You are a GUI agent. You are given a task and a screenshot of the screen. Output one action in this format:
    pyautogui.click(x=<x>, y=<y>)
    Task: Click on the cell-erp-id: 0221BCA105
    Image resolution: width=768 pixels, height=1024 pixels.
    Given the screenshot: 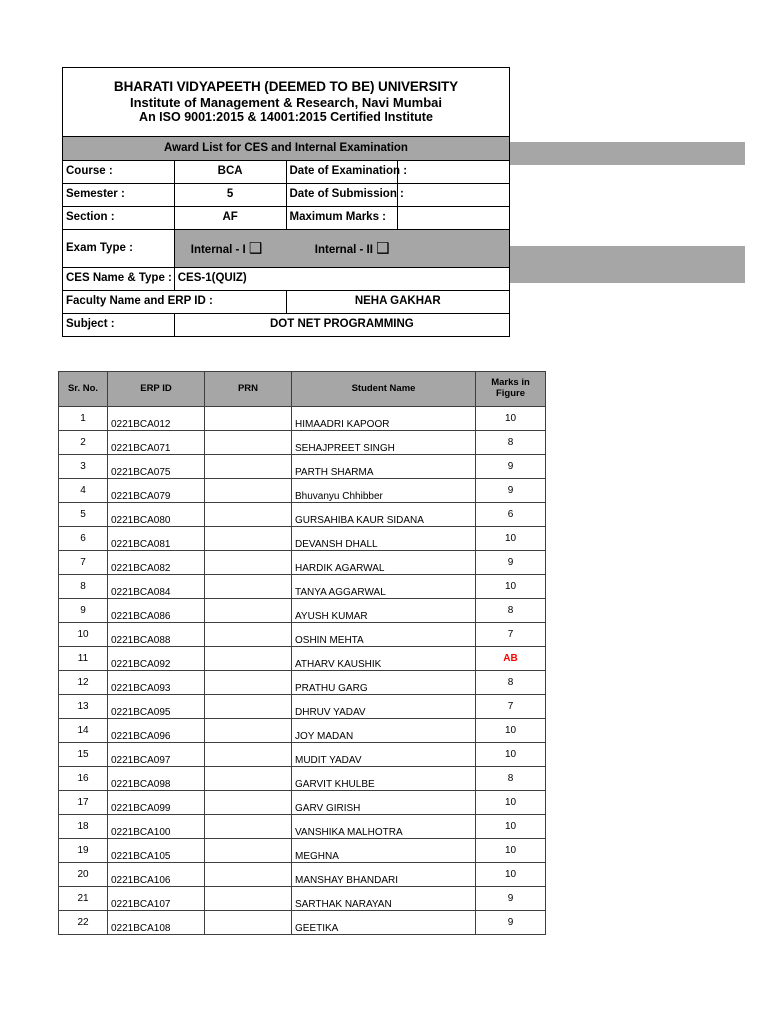 What is the action you would take?
    pyautogui.click(x=156, y=850)
    